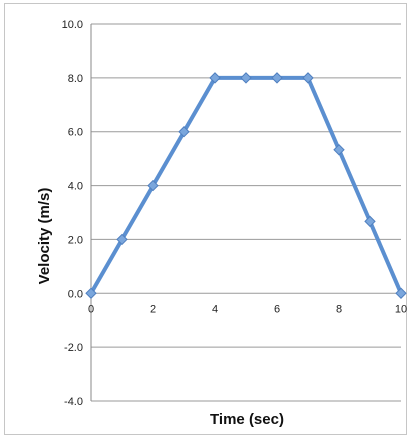  What do you see at coordinates (75, 294) in the screenshot?
I see `y-tick-label: 0.0` at bounding box center [75, 294].